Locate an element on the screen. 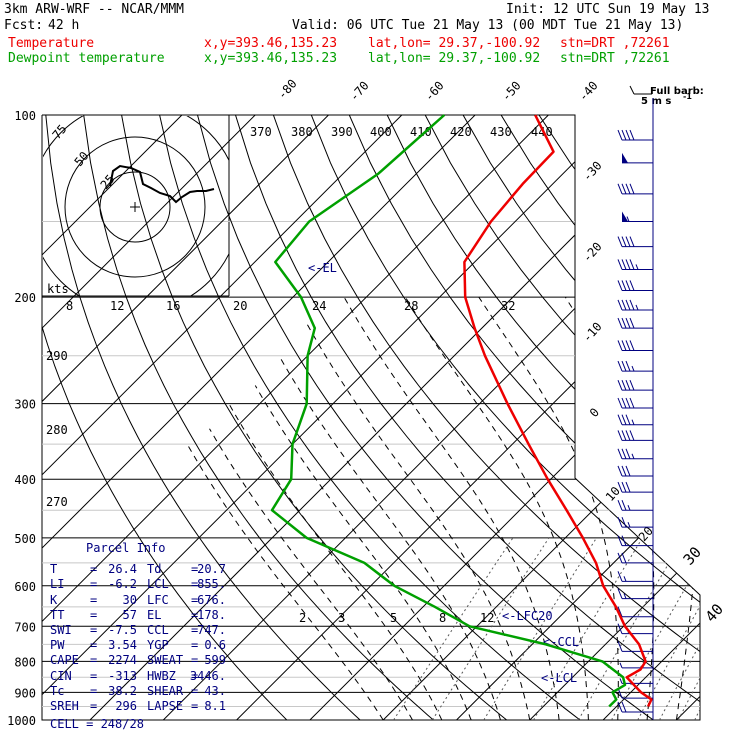  pressure-label: 300 is located at coordinates (25, 405).